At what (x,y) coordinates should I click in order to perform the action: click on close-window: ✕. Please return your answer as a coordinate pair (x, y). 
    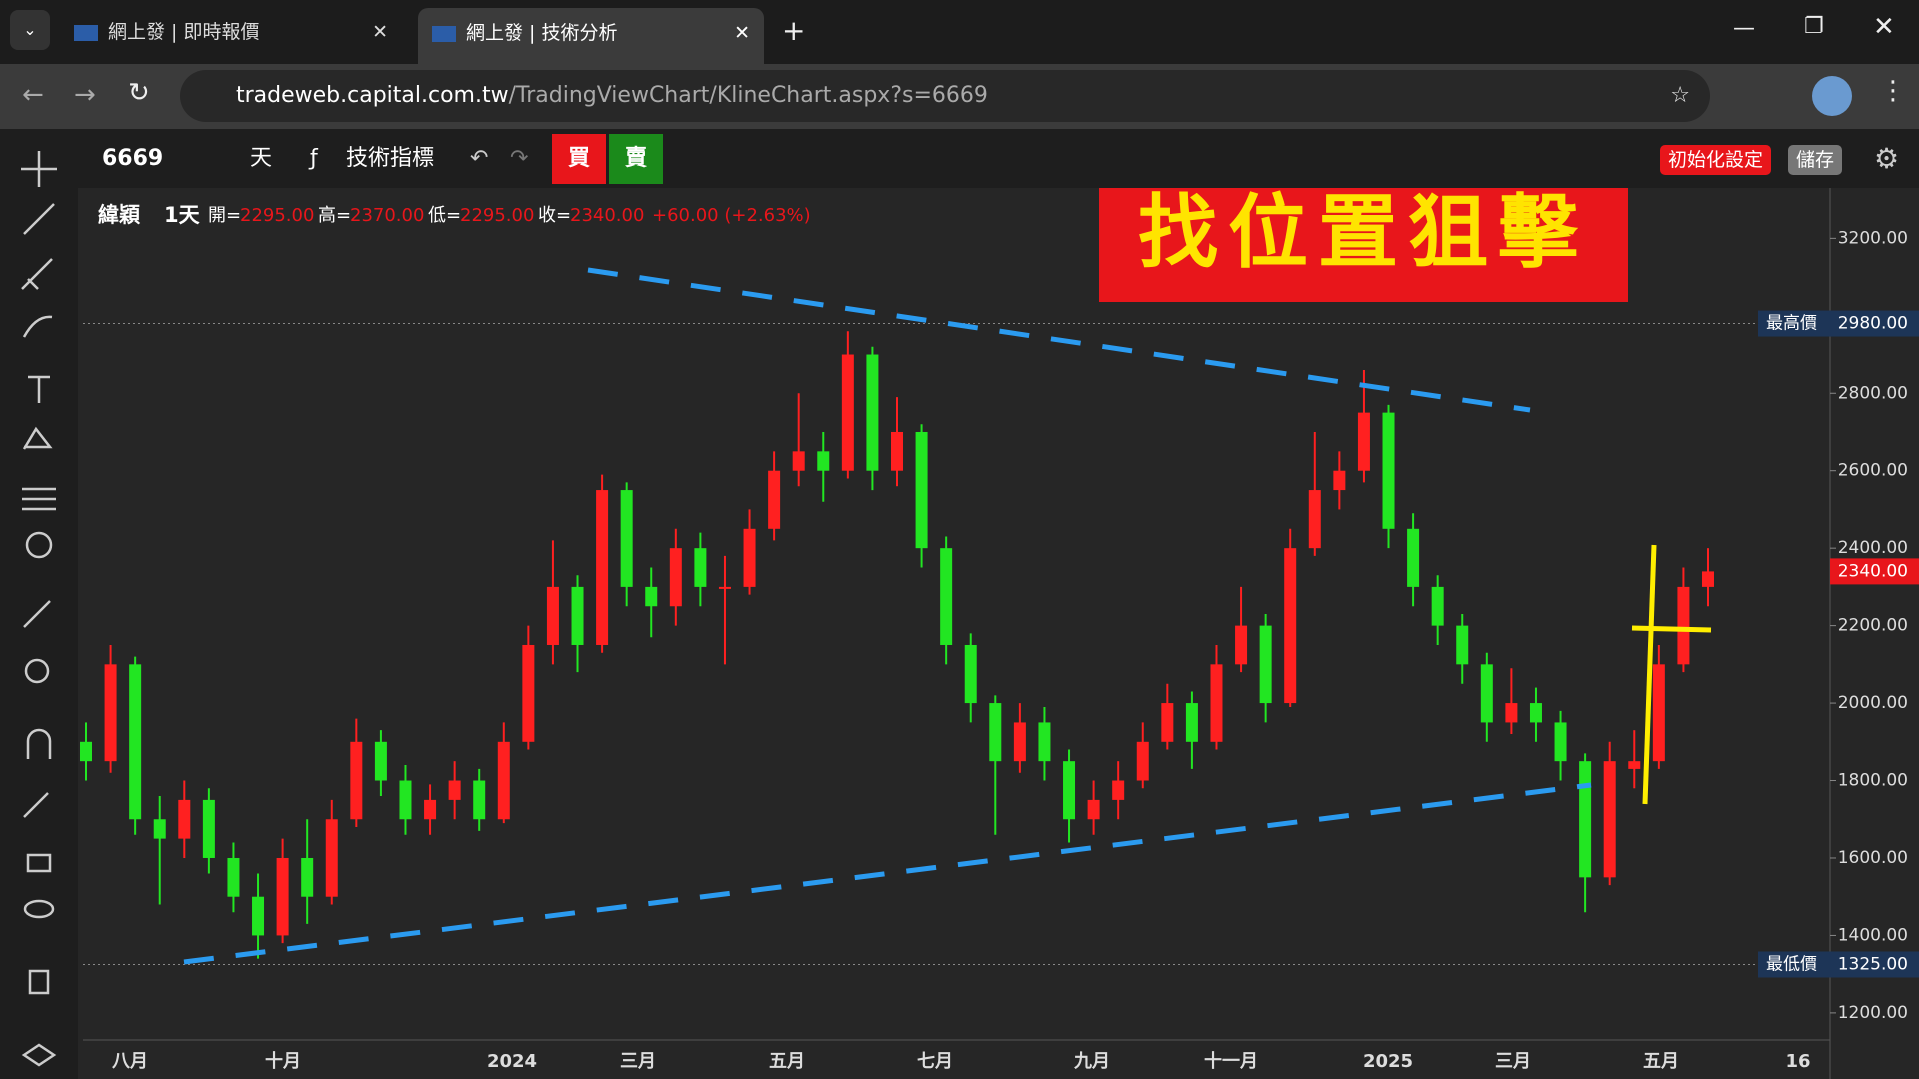
    Looking at the image, I should click on (1884, 27).